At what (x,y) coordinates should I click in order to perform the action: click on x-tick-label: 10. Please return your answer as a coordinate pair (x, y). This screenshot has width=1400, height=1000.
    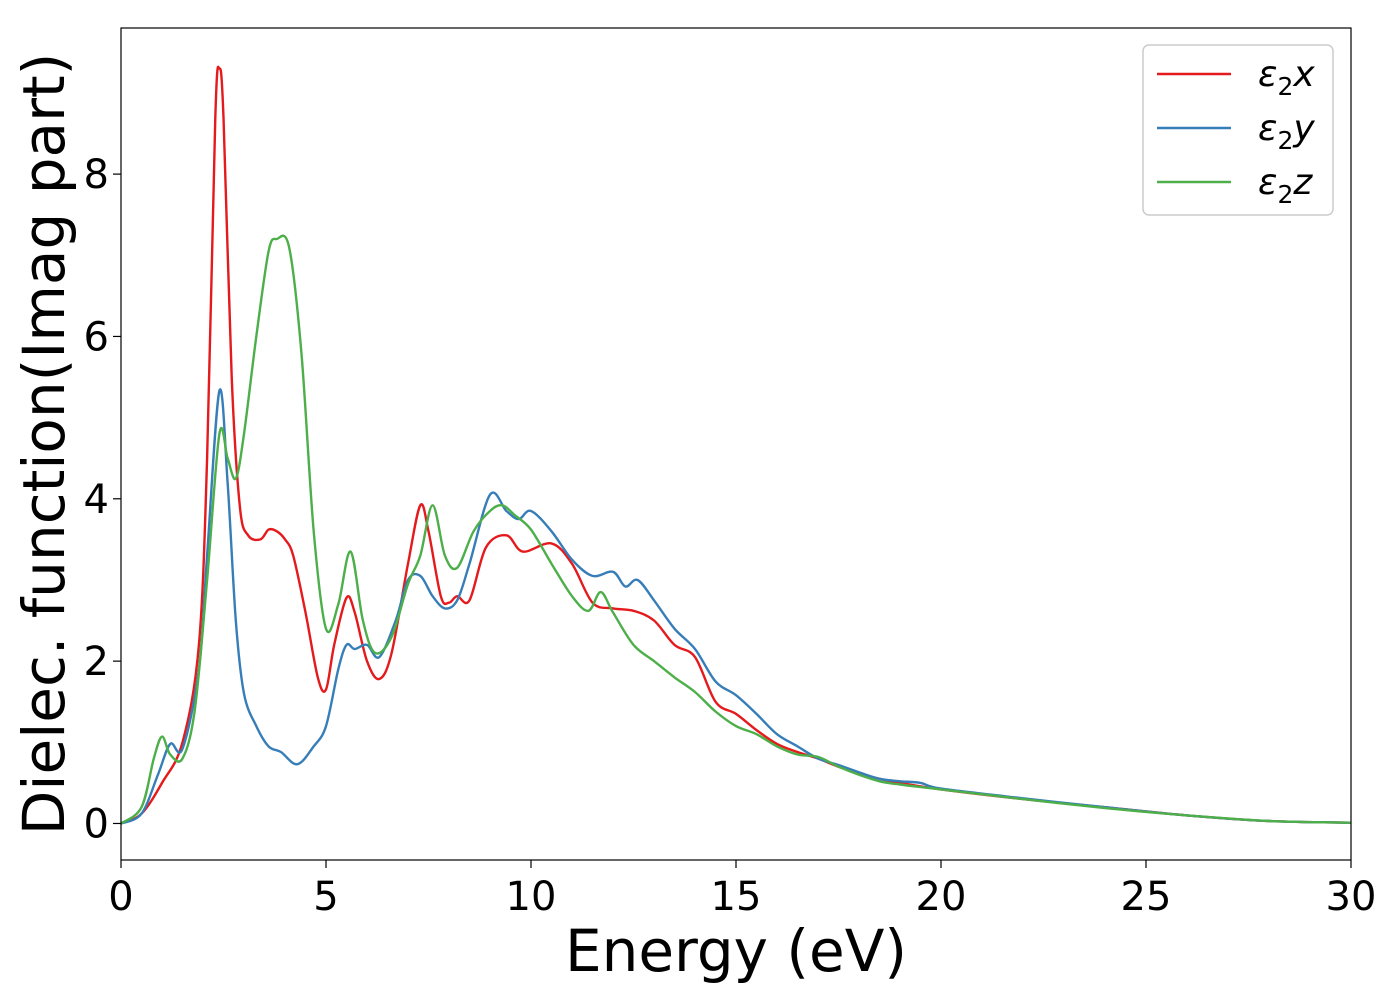
    Looking at the image, I should click on (531, 897).